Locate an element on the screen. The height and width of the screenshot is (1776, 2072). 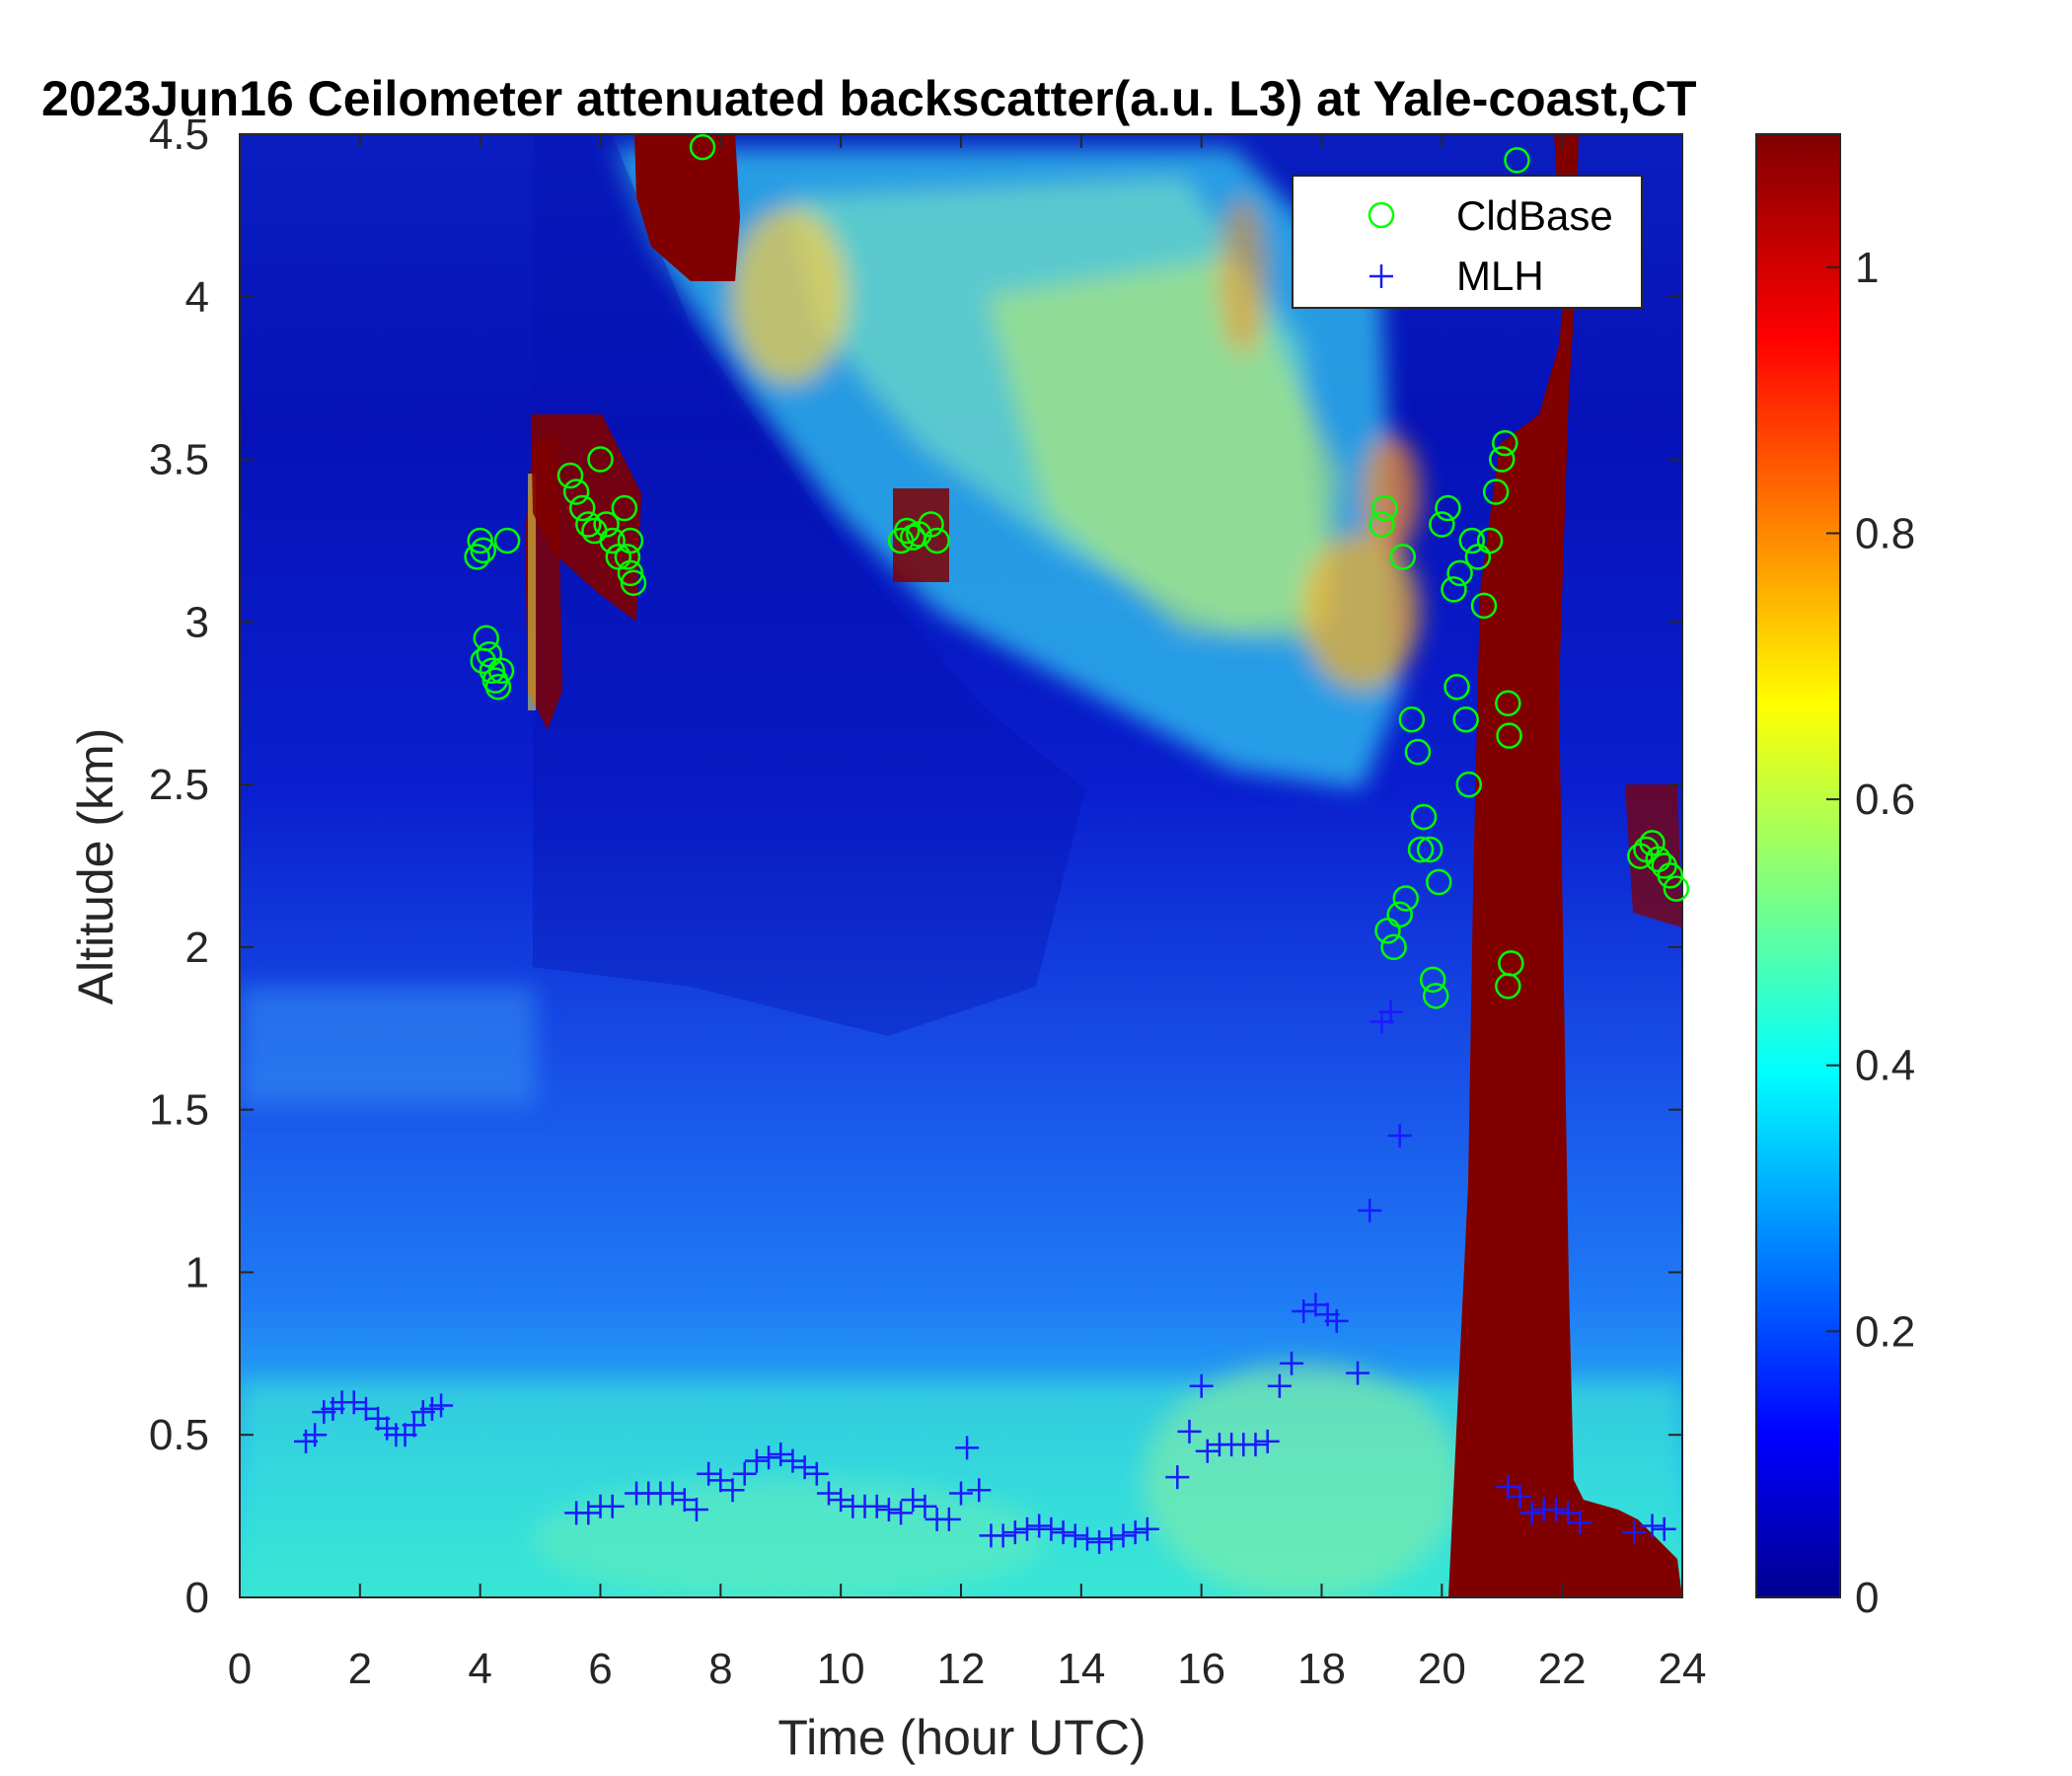
x-axis-label: Time (hour UTC) is located at coordinates (962, 1737).